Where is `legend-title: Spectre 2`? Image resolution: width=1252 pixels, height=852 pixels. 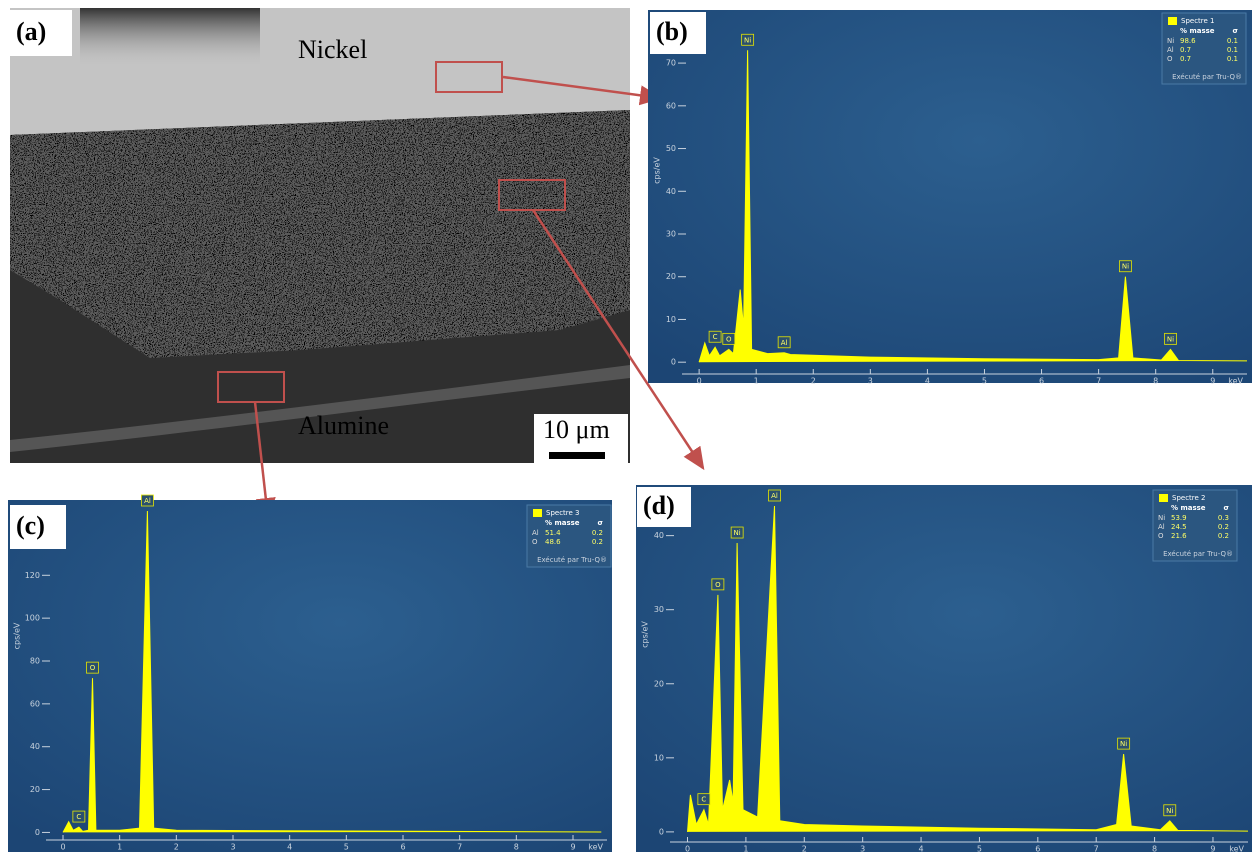 legend-title: Spectre 2 is located at coordinates (1189, 498).